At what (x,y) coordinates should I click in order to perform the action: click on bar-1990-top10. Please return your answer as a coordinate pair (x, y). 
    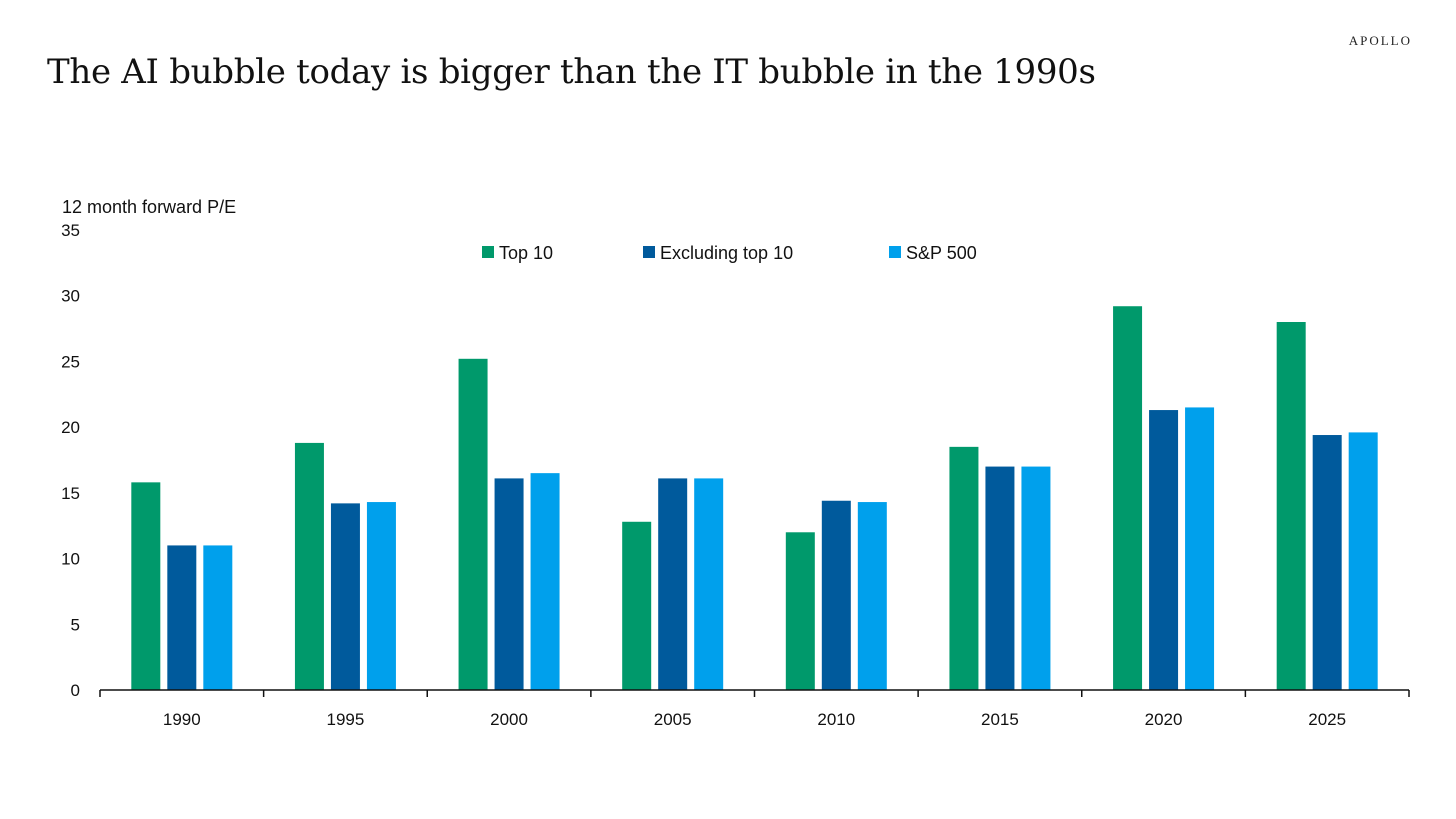
    Looking at the image, I should click on (146, 586).